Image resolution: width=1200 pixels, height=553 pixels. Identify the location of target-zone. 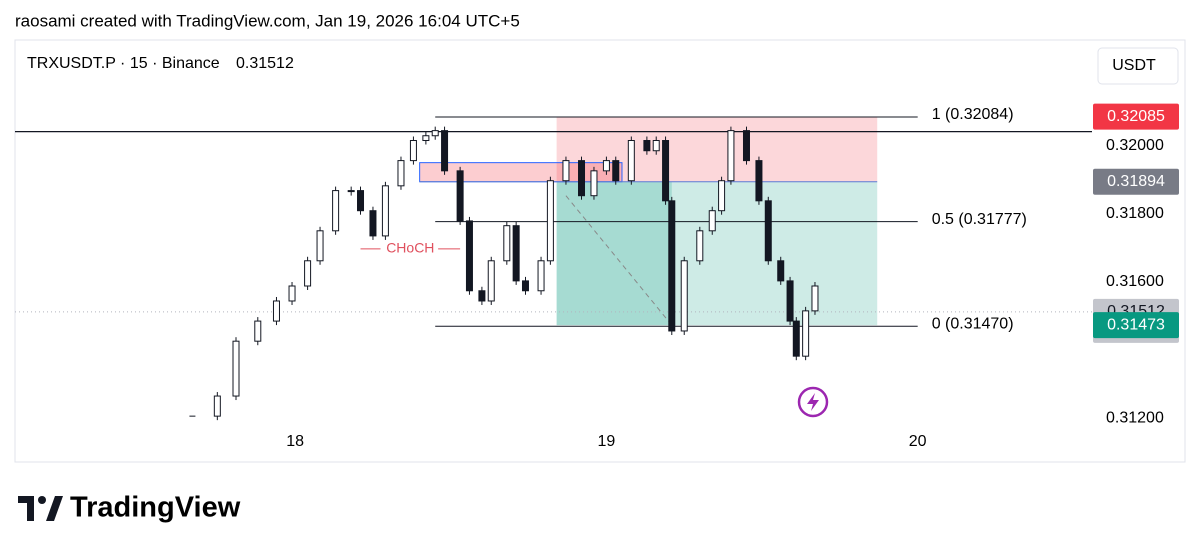
(717, 253).